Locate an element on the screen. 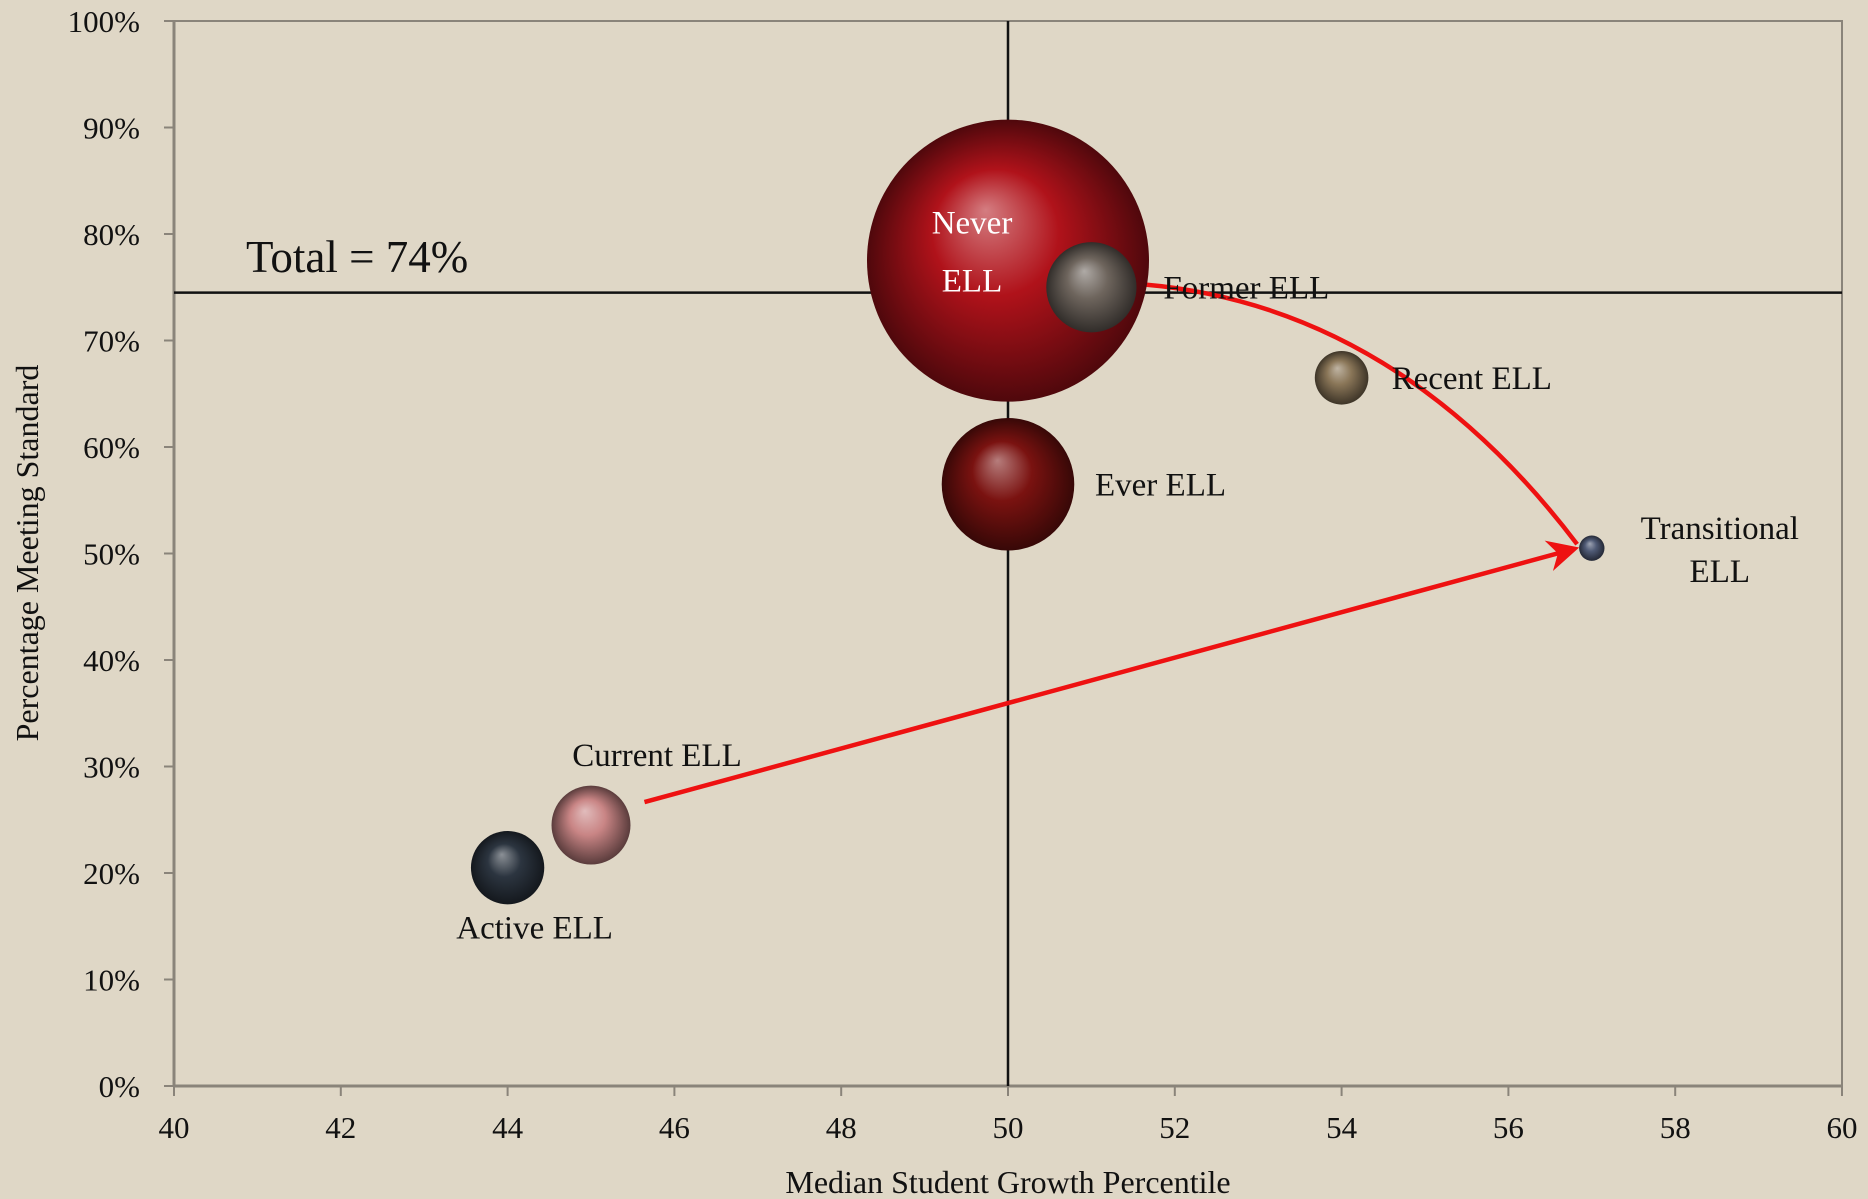 The image size is (1868, 1199). x-tick-label: 50 is located at coordinates (1008, 1127).